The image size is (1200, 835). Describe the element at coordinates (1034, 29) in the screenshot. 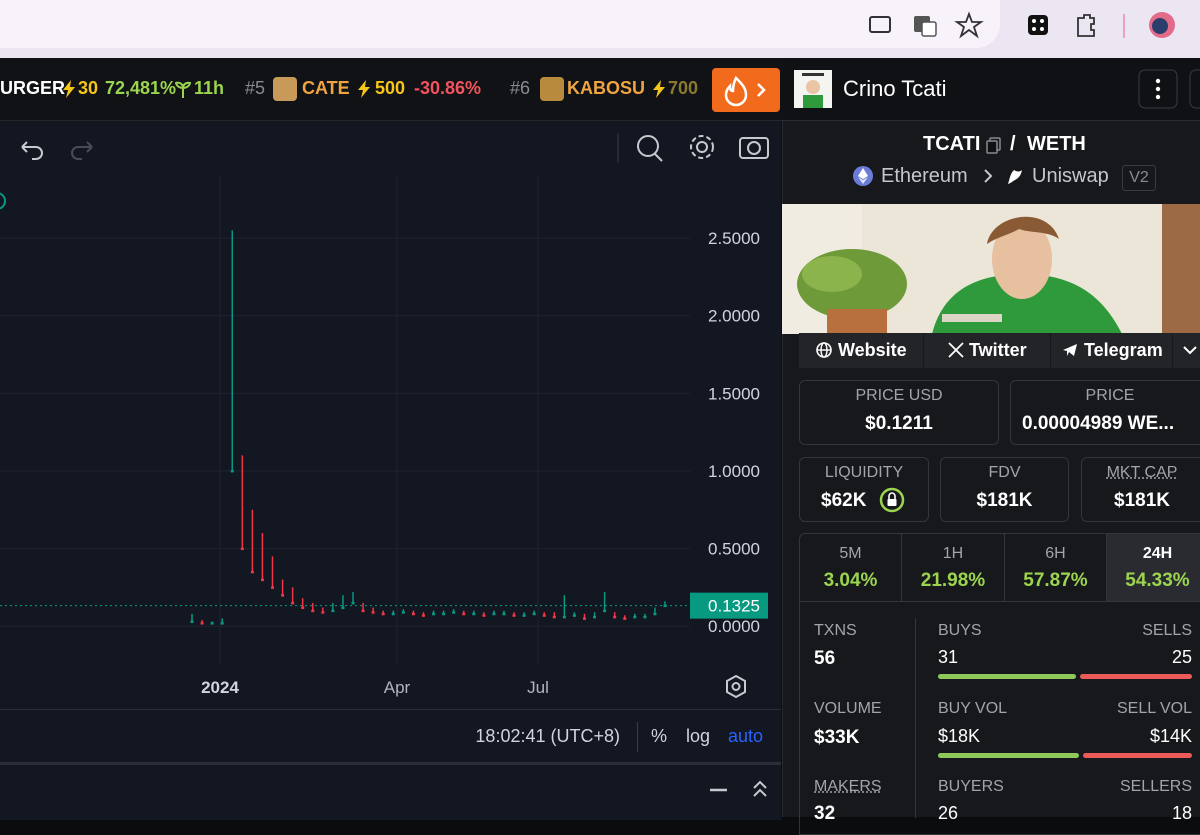

I see `extension-dot` at that location.